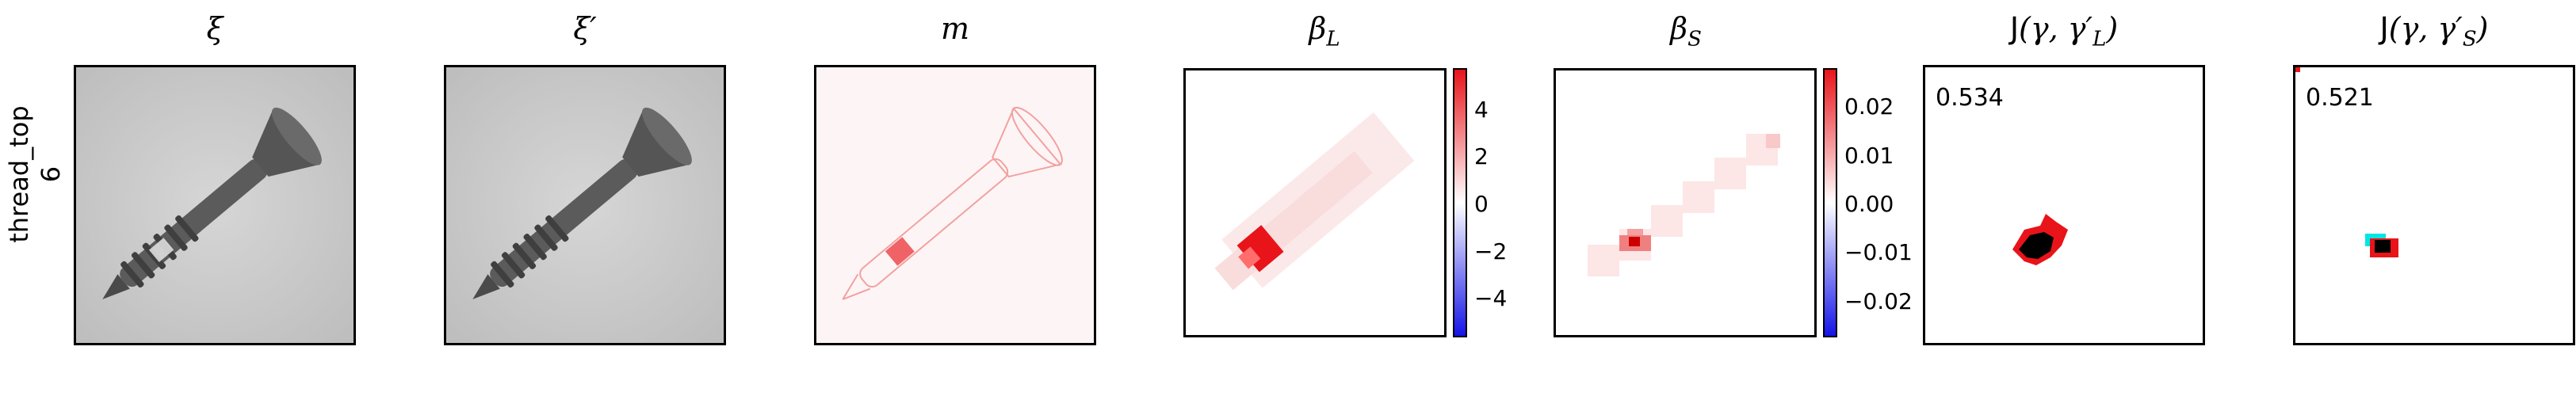  I want to click on panel-title-xi-text: ξ, so click(215, 28).